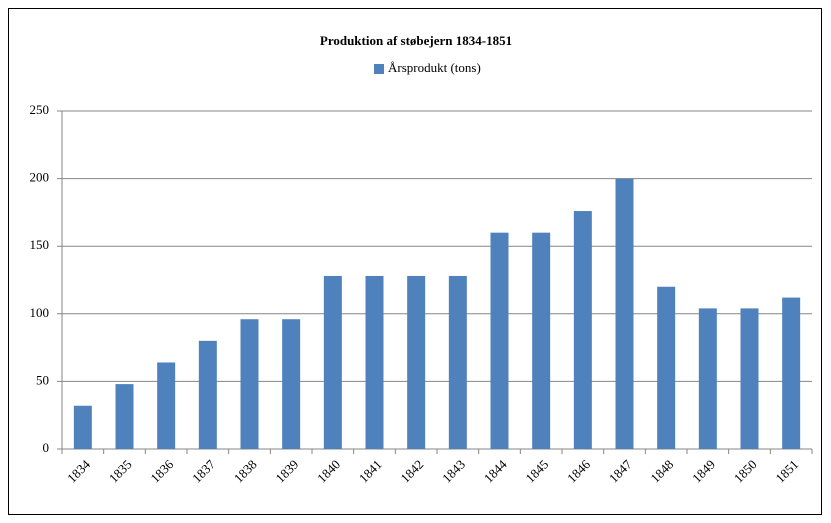  Describe the element at coordinates (40, 312) in the screenshot. I see `y-tick-label: 100` at that location.